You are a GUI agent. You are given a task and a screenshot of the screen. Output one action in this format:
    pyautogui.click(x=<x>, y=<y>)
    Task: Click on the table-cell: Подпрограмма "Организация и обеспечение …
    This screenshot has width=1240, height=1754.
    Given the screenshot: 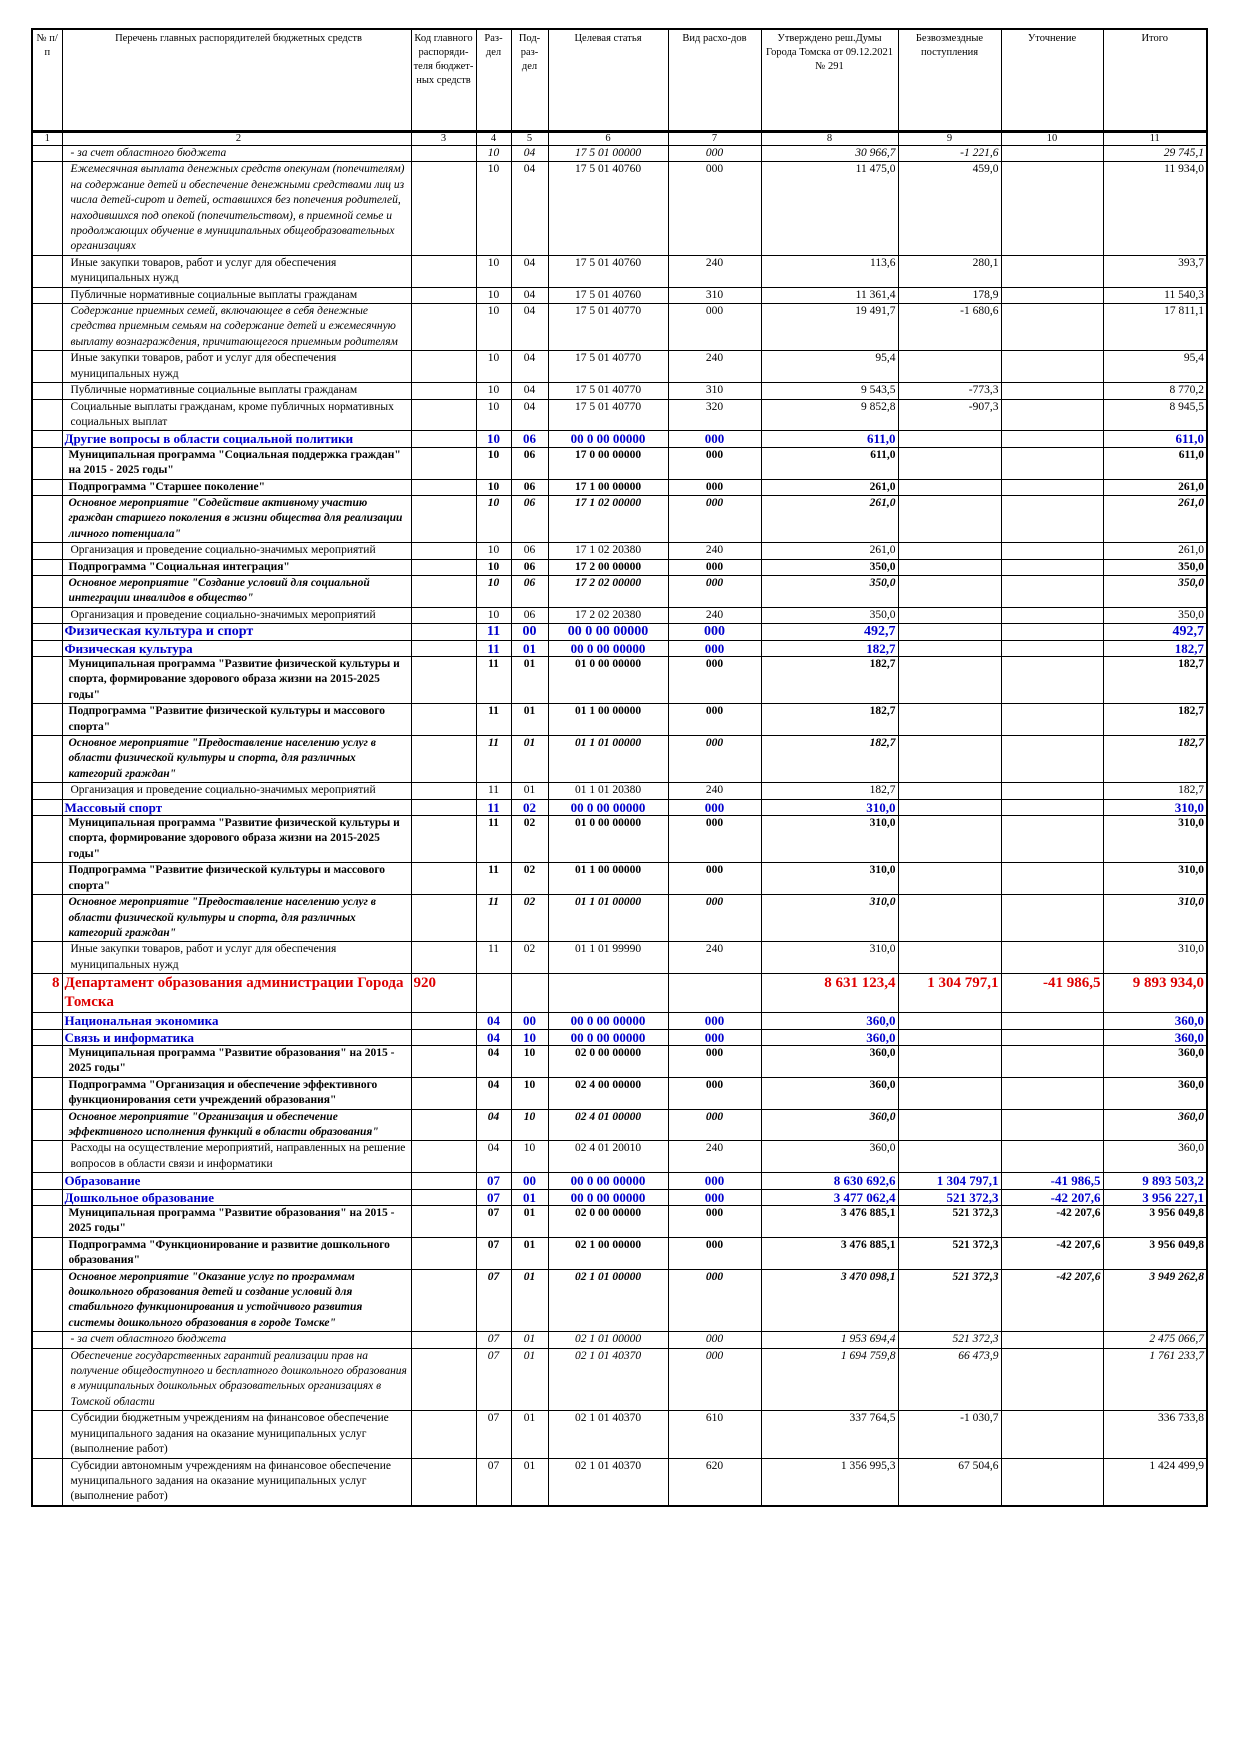 What is the action you would take?
    pyautogui.click(x=236, y=1093)
    